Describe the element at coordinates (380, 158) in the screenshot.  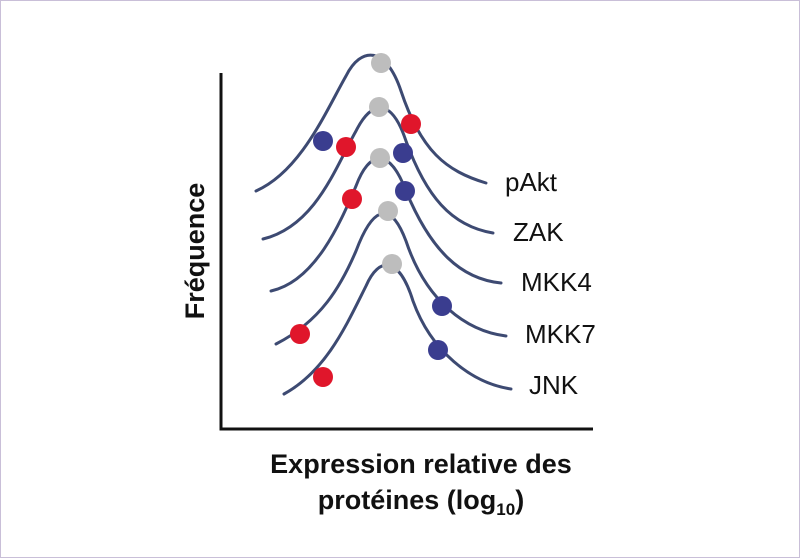
I see `dot-grey-mkk4` at that location.